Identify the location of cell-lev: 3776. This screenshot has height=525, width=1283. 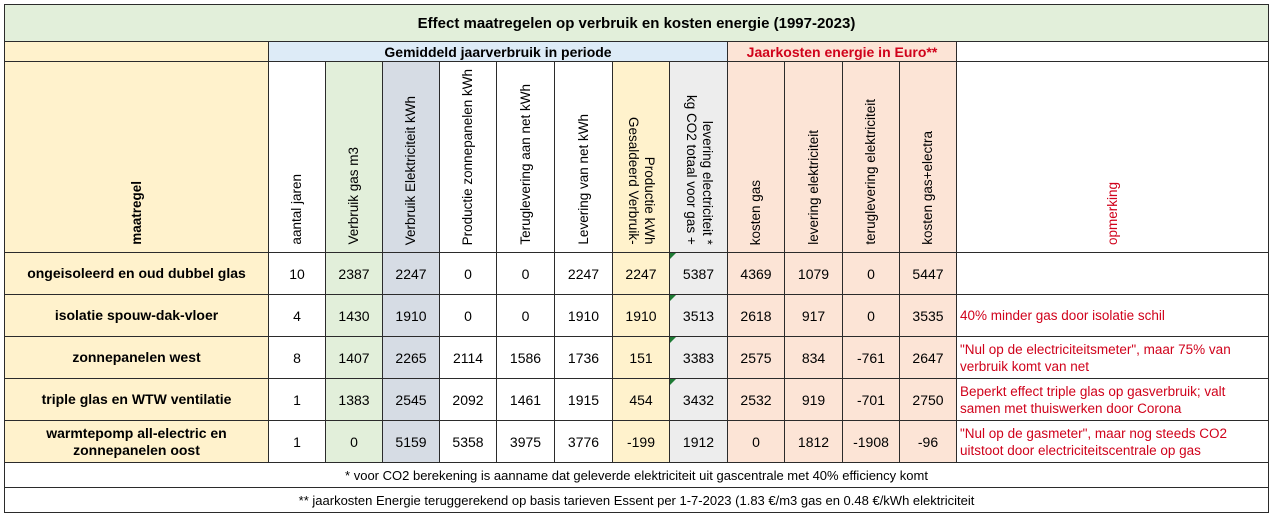
(583, 441).